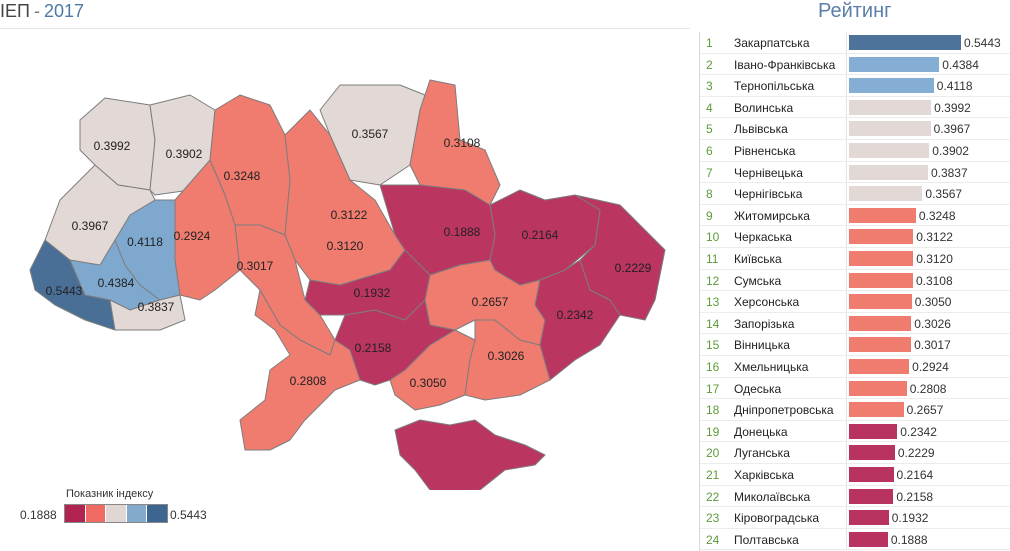  I want to click on map-region-value: 0.1932, so click(372, 293).